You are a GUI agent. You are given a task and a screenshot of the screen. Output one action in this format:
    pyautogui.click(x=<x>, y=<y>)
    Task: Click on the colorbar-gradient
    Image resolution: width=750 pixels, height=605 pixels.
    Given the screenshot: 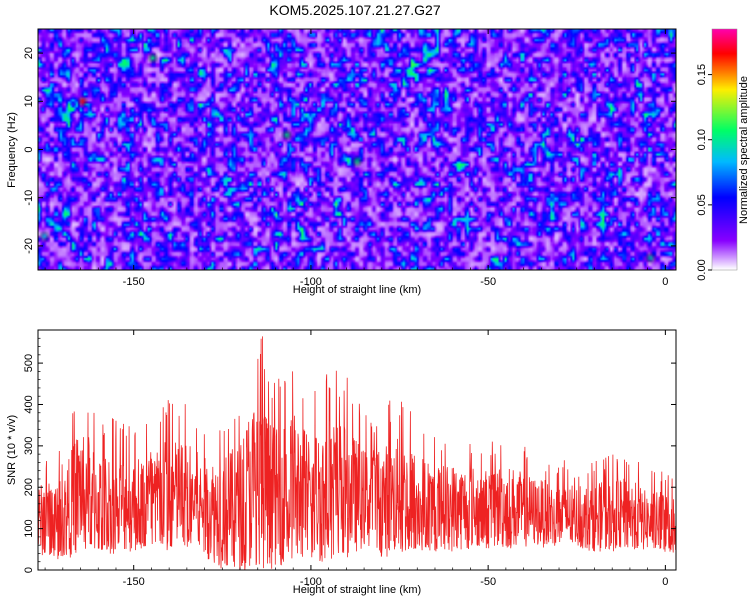 What is the action you would take?
    pyautogui.click(x=724, y=149)
    